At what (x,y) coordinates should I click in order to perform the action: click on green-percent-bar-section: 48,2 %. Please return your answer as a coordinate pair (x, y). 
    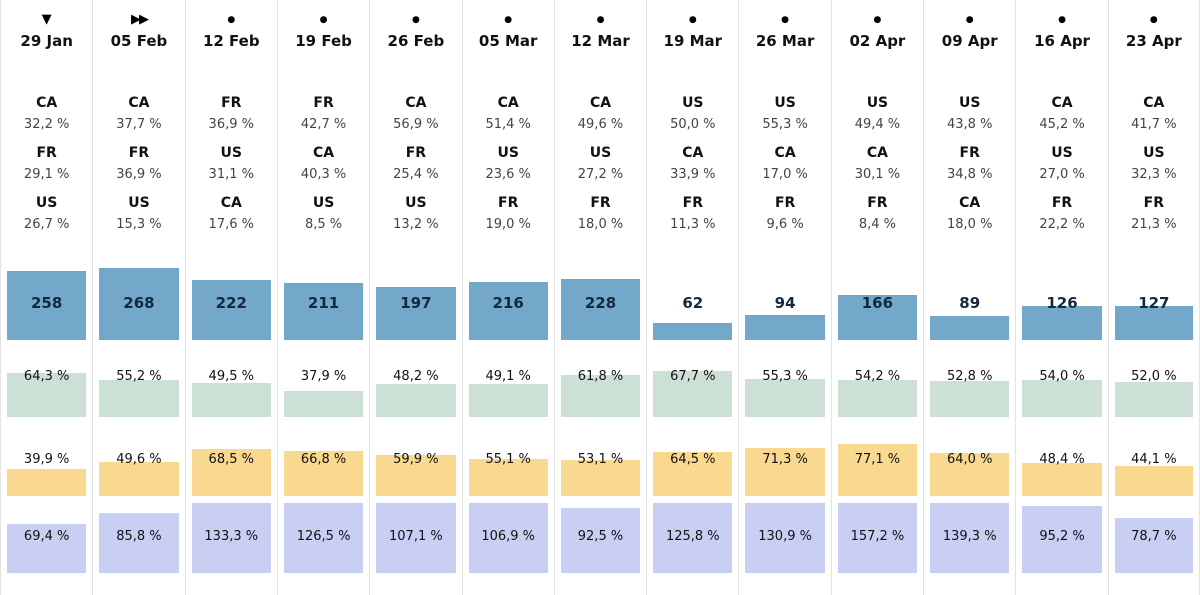
    Looking at the image, I should click on (416, 387).